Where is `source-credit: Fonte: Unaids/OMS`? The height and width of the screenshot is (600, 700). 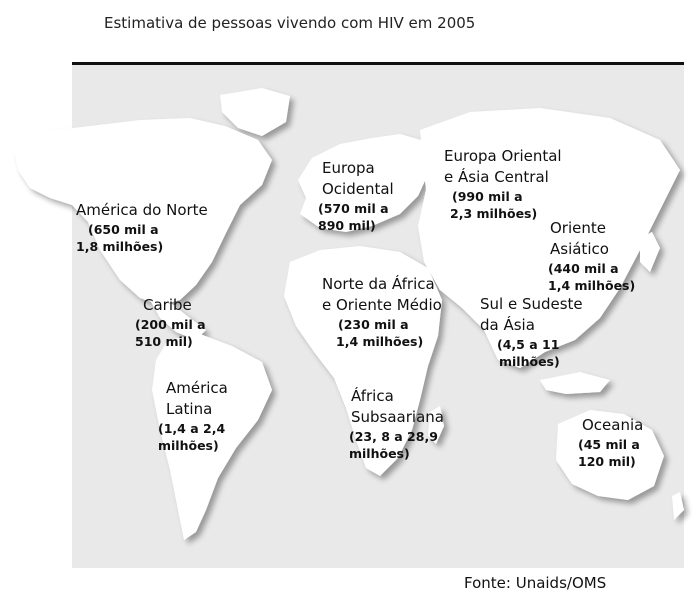
source-credit: Fonte: Unaids/OMS is located at coordinates (535, 583).